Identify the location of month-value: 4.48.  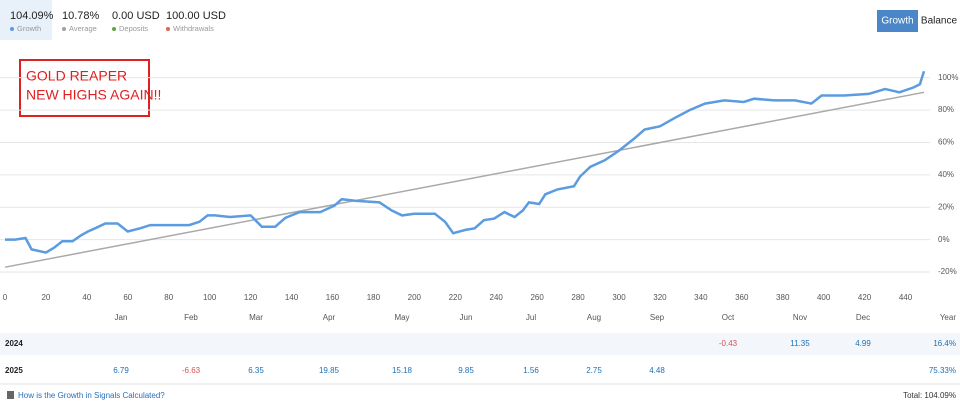
(657, 370).